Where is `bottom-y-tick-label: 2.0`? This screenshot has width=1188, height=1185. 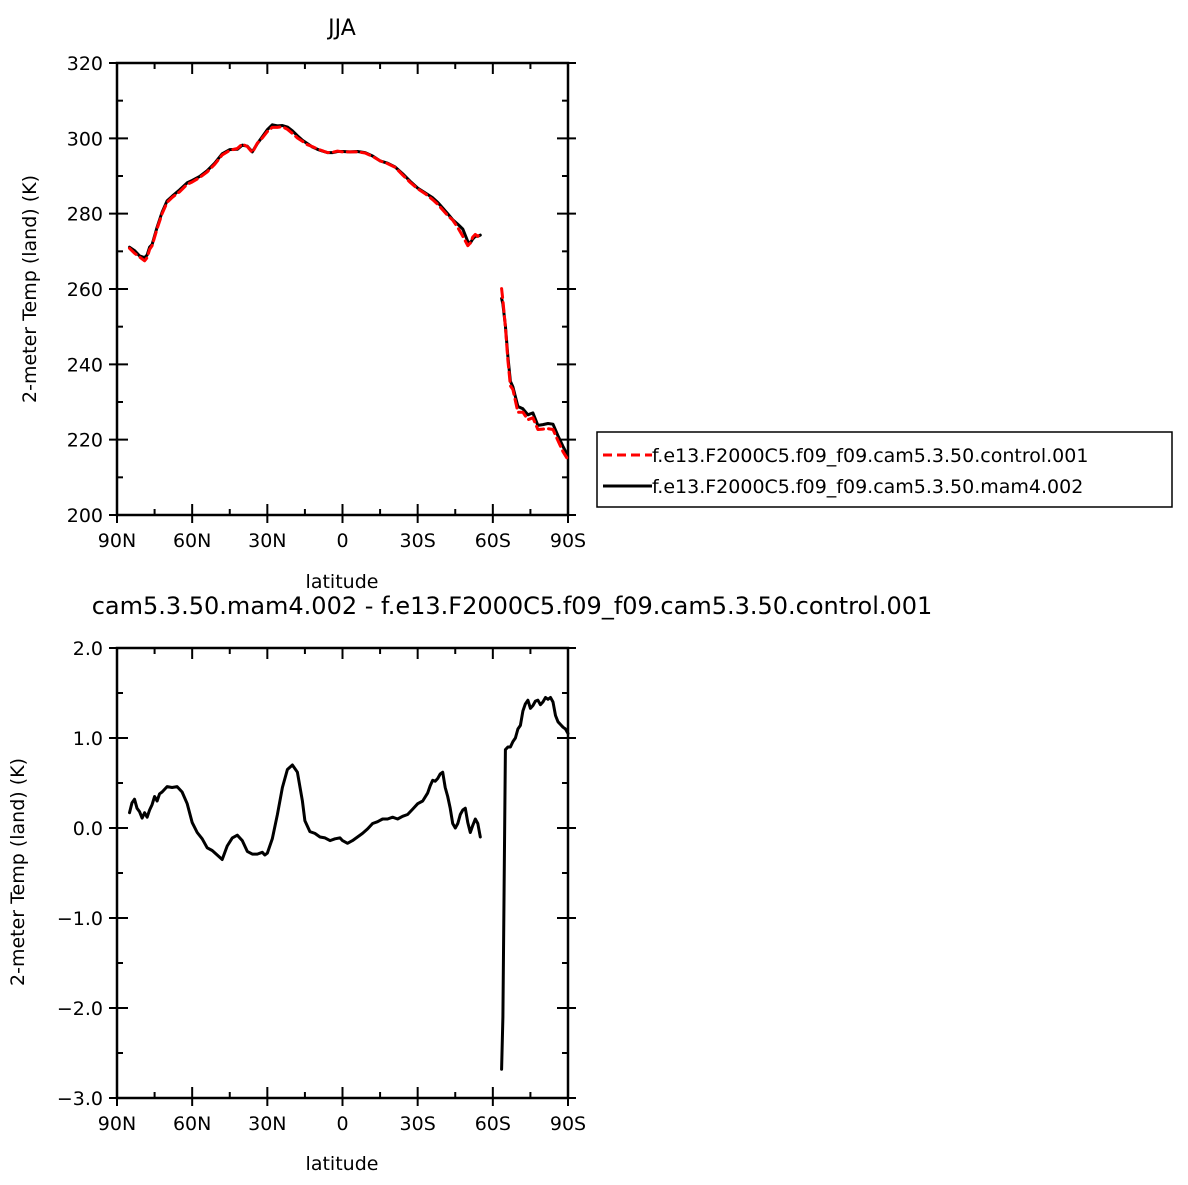 bottom-y-tick-label: 2.0 is located at coordinates (88, 649).